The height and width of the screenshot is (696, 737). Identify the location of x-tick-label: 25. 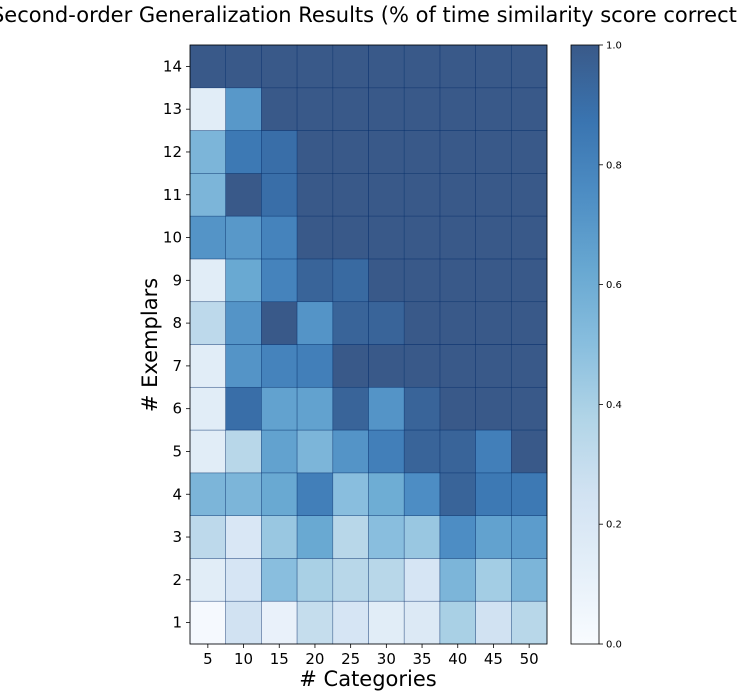
(350, 659).